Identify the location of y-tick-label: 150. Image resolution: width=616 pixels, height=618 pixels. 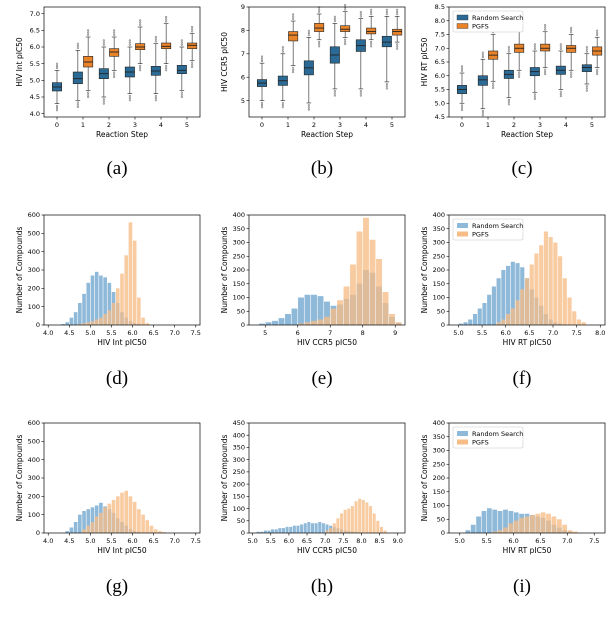
(239, 284).